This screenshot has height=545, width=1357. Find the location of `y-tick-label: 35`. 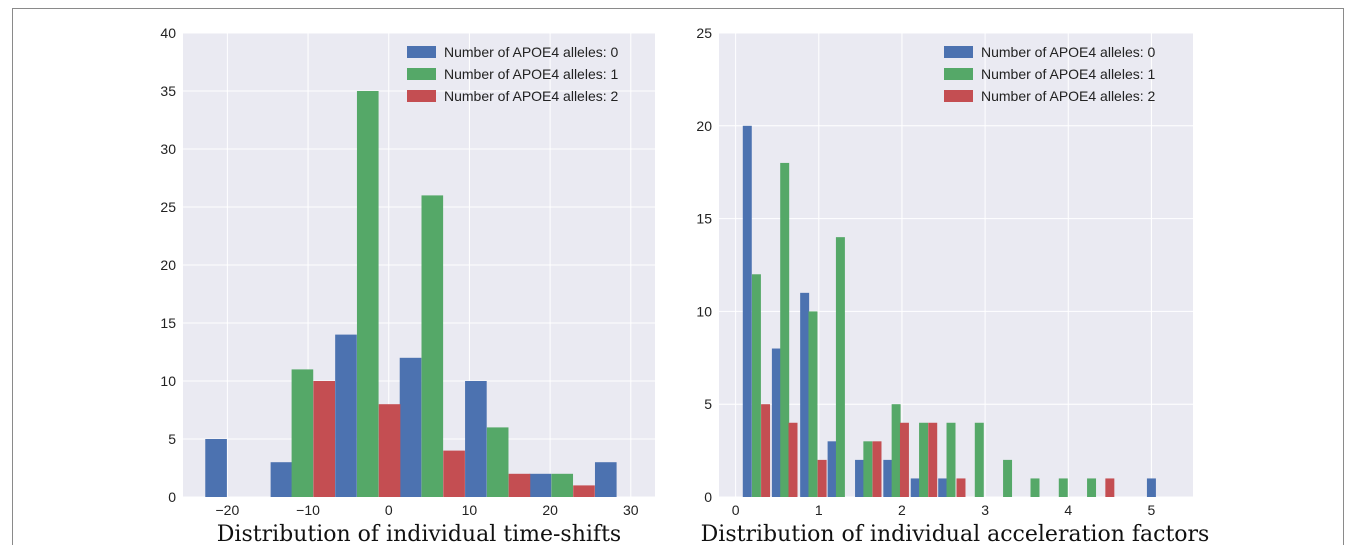

y-tick-label: 35 is located at coordinates (168, 91).